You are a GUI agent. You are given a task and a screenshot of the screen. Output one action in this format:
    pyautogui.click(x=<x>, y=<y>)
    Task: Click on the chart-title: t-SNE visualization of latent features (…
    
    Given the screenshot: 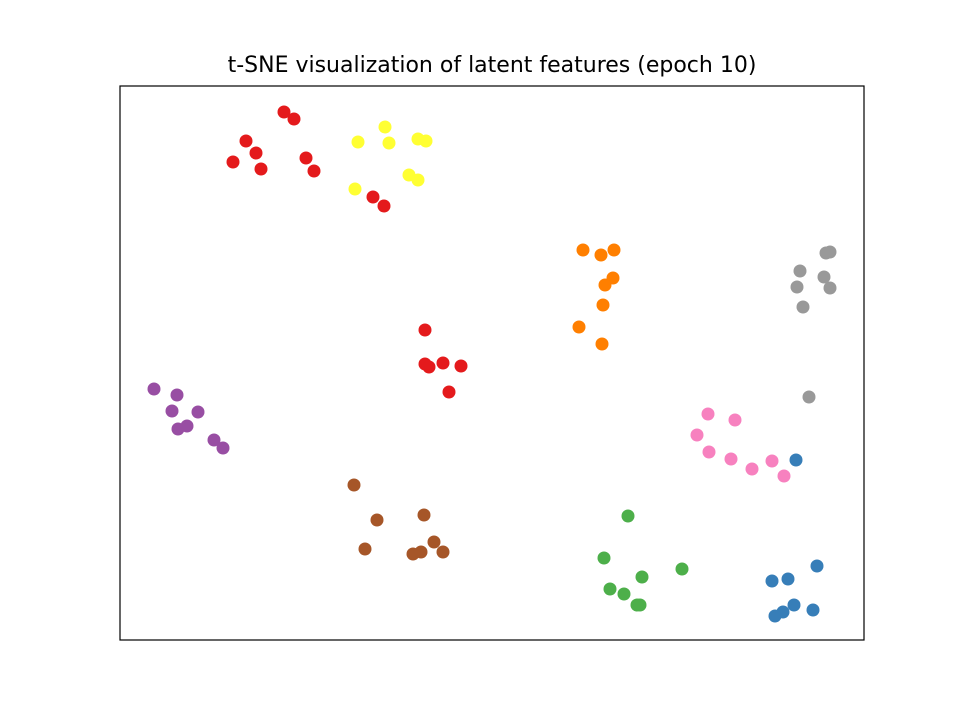 What is the action you would take?
    pyautogui.click(x=492, y=65)
    